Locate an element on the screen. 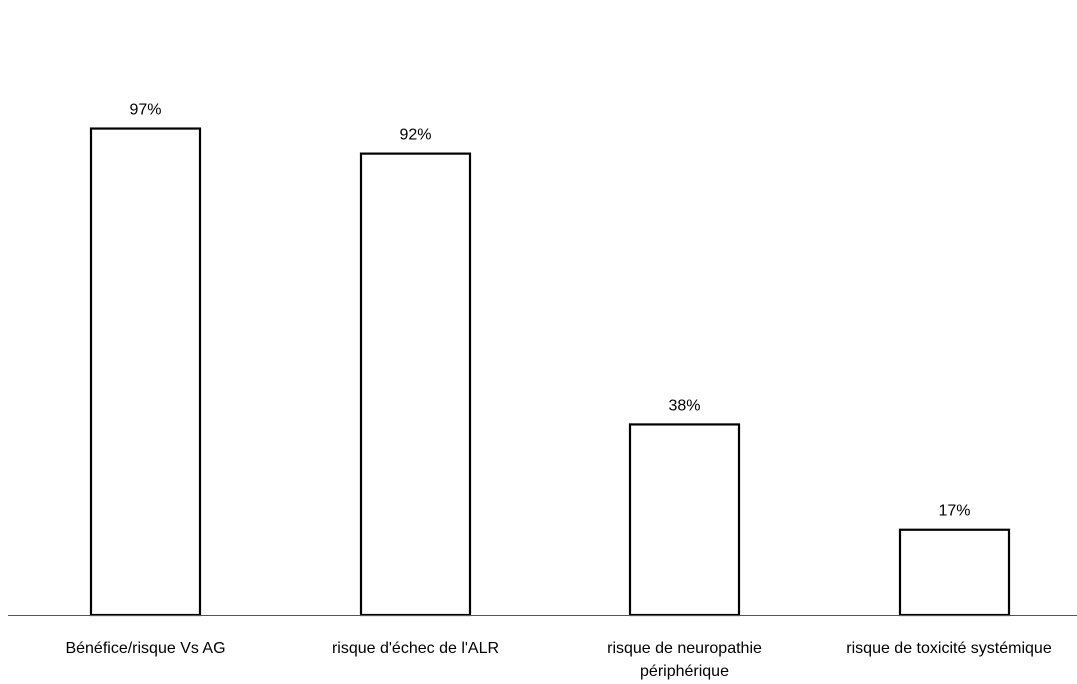  x-tick-label-1: Bénéfice/risque Vs AG is located at coordinates (145, 648).